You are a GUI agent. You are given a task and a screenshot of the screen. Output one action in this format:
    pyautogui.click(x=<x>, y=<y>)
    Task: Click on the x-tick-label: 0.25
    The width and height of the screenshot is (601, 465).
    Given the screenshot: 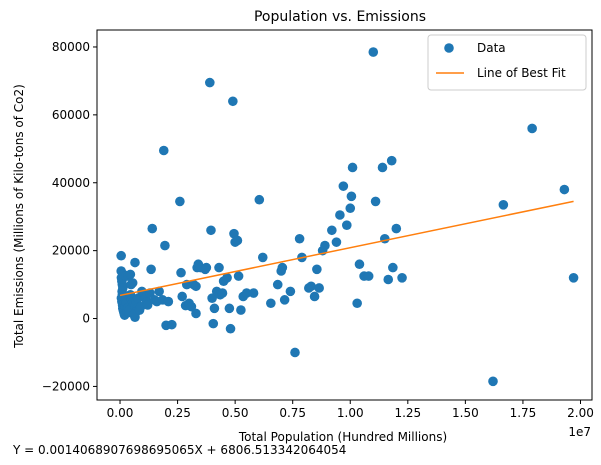 What is the action you would take?
    pyautogui.click(x=177, y=413)
    